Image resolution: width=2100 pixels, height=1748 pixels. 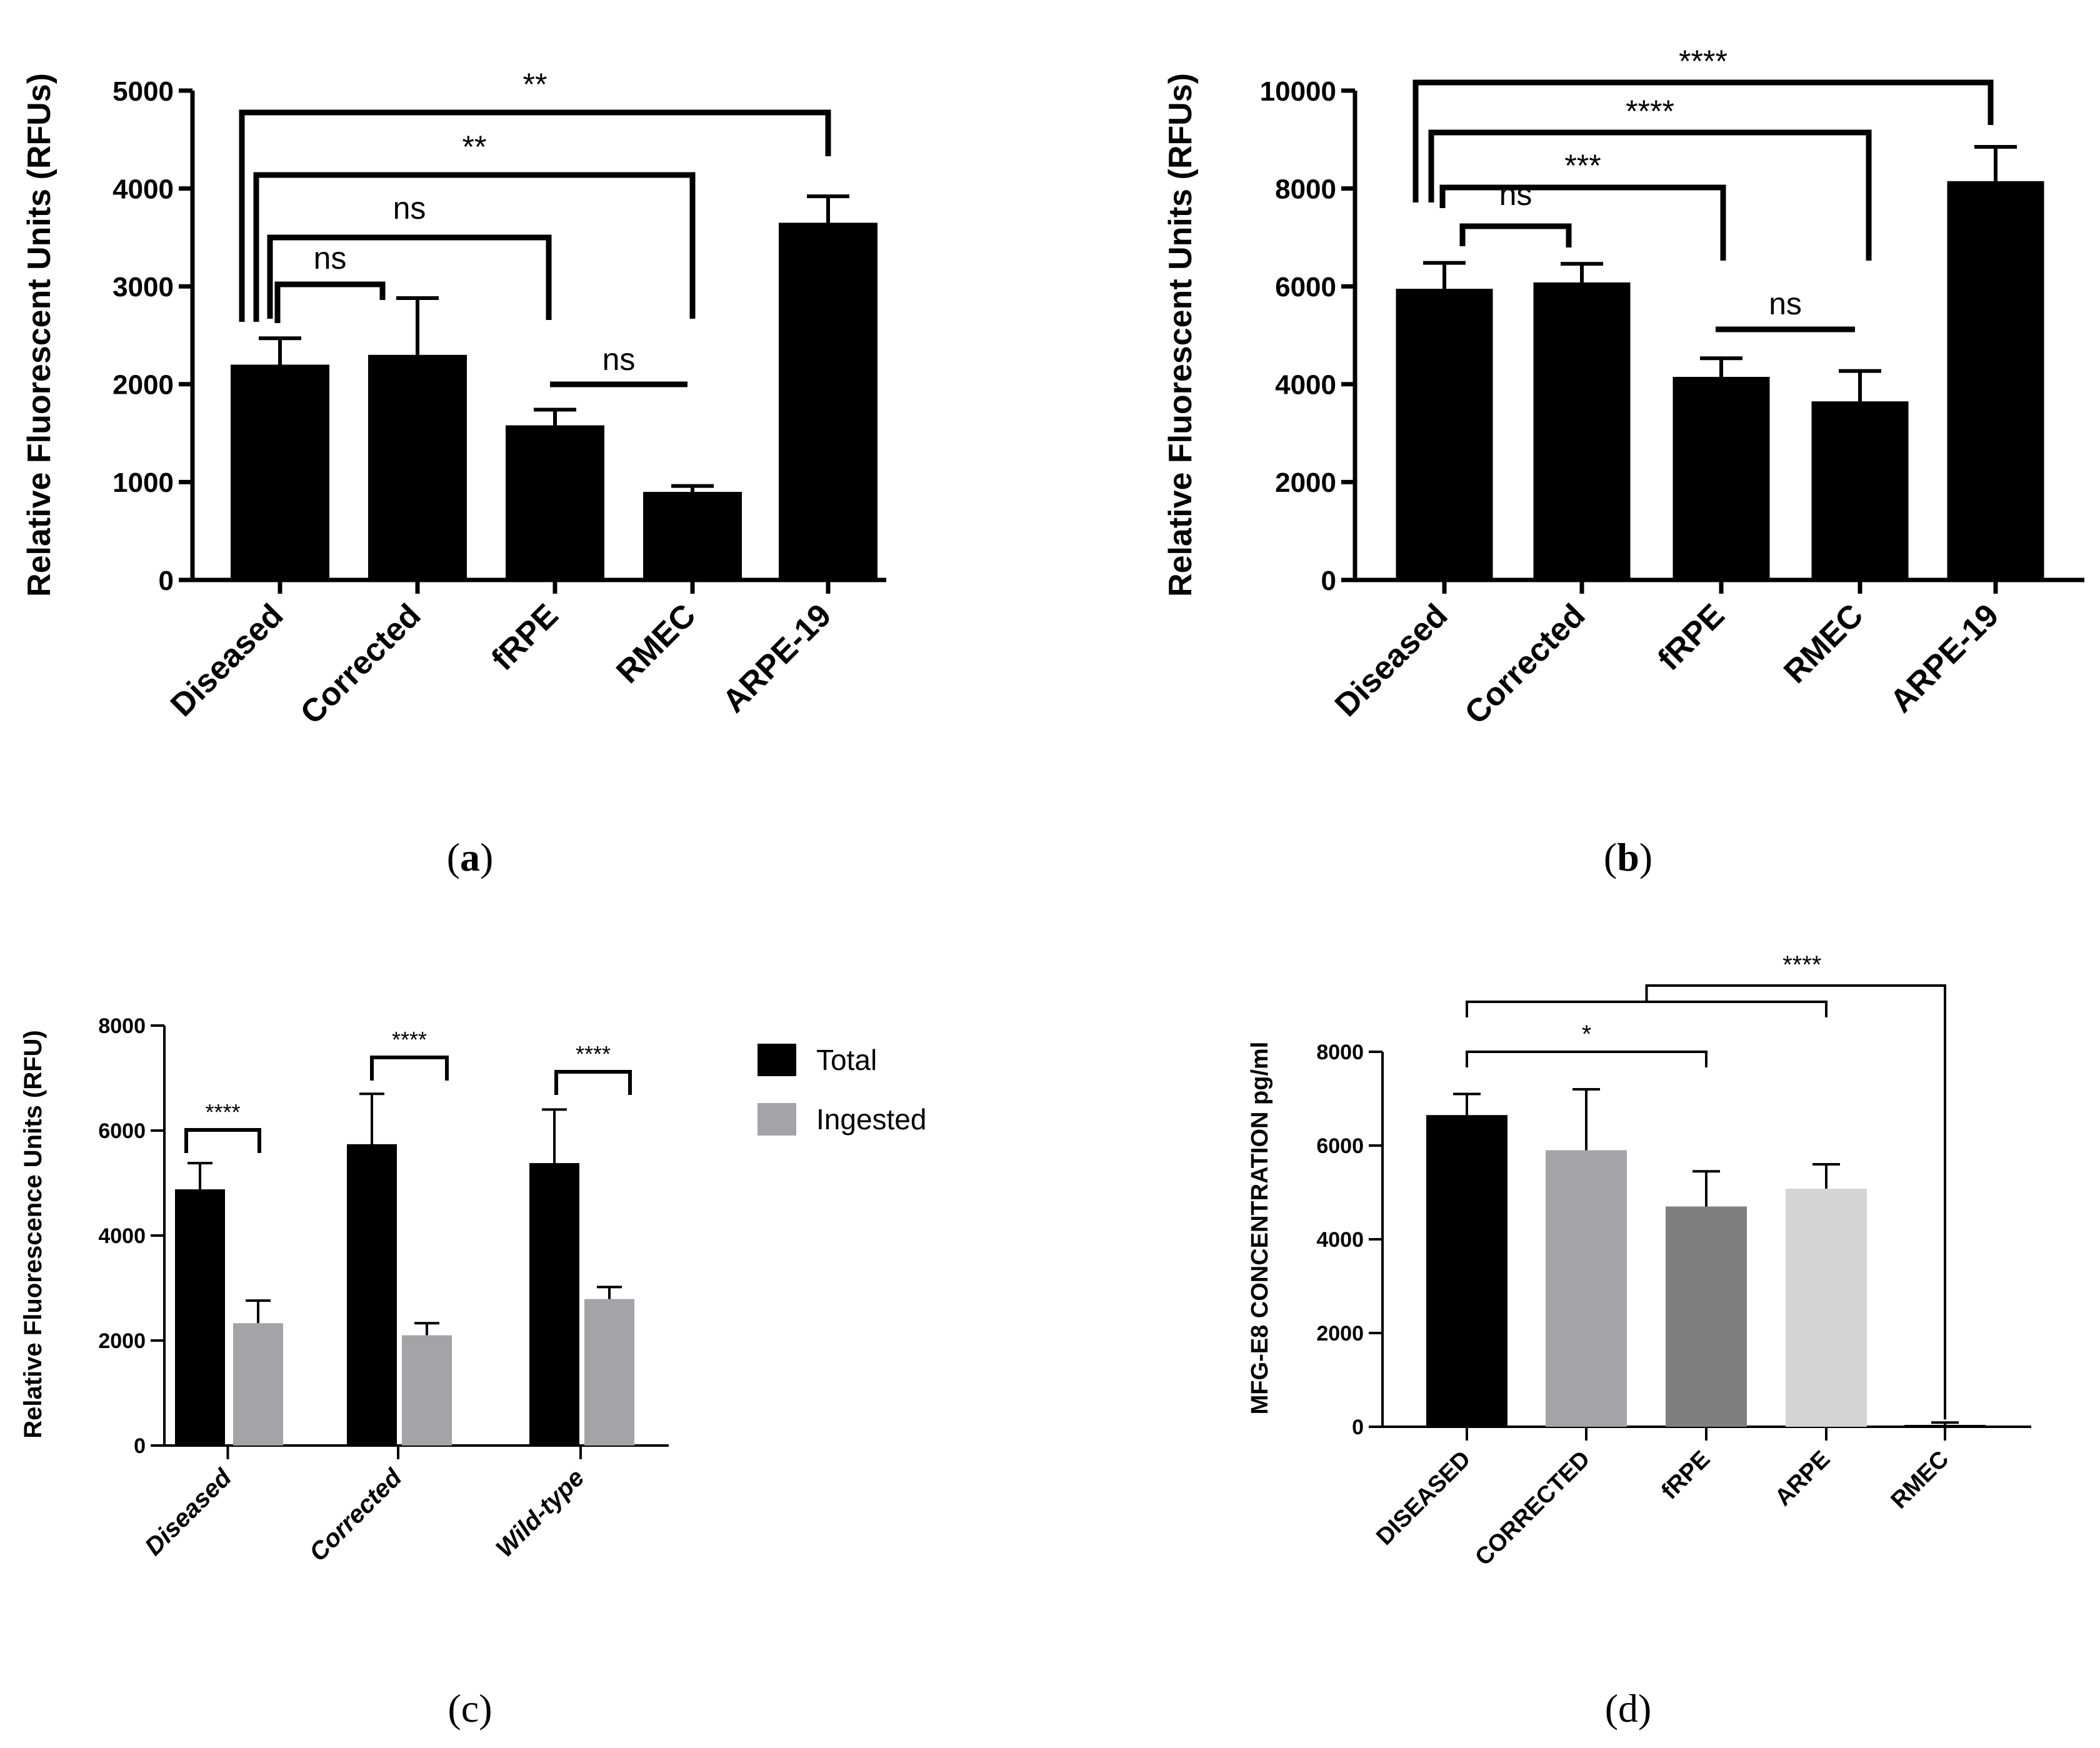 What do you see at coordinates (1582, 165) in the screenshot?
I see `significance-label: ***` at bounding box center [1582, 165].